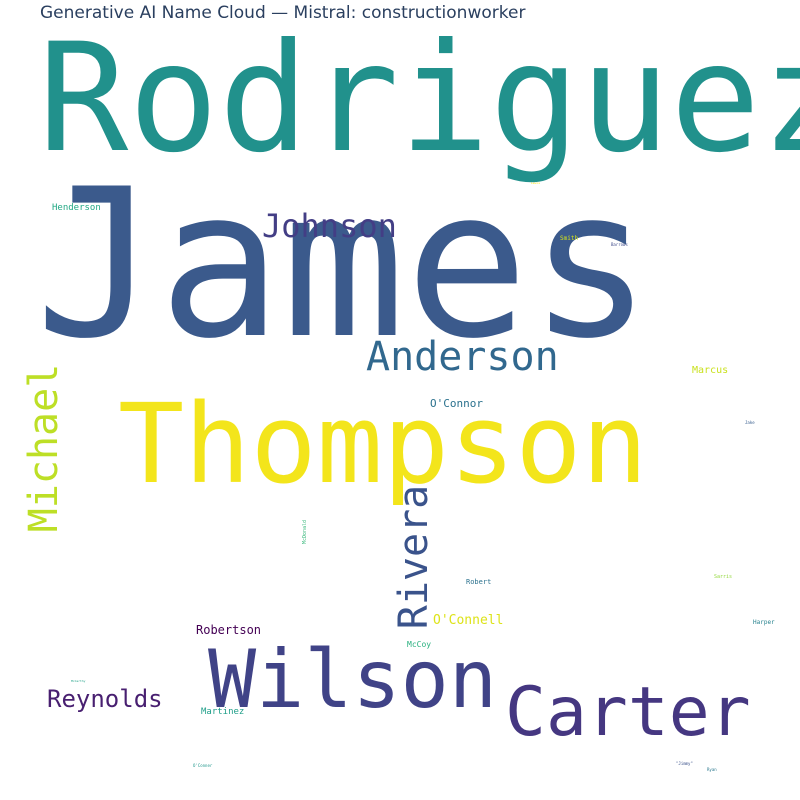  What do you see at coordinates (750, 422) in the screenshot?
I see `word-jake: Jake` at bounding box center [750, 422].